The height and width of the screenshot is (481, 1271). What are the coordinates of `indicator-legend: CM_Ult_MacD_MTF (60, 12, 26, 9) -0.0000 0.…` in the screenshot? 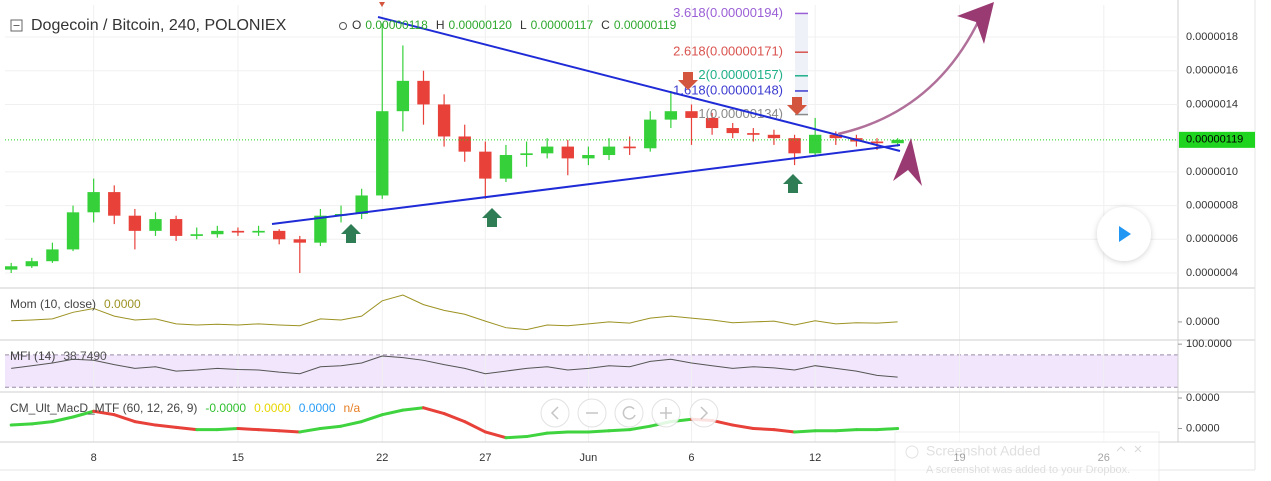 It's located at (185, 408).